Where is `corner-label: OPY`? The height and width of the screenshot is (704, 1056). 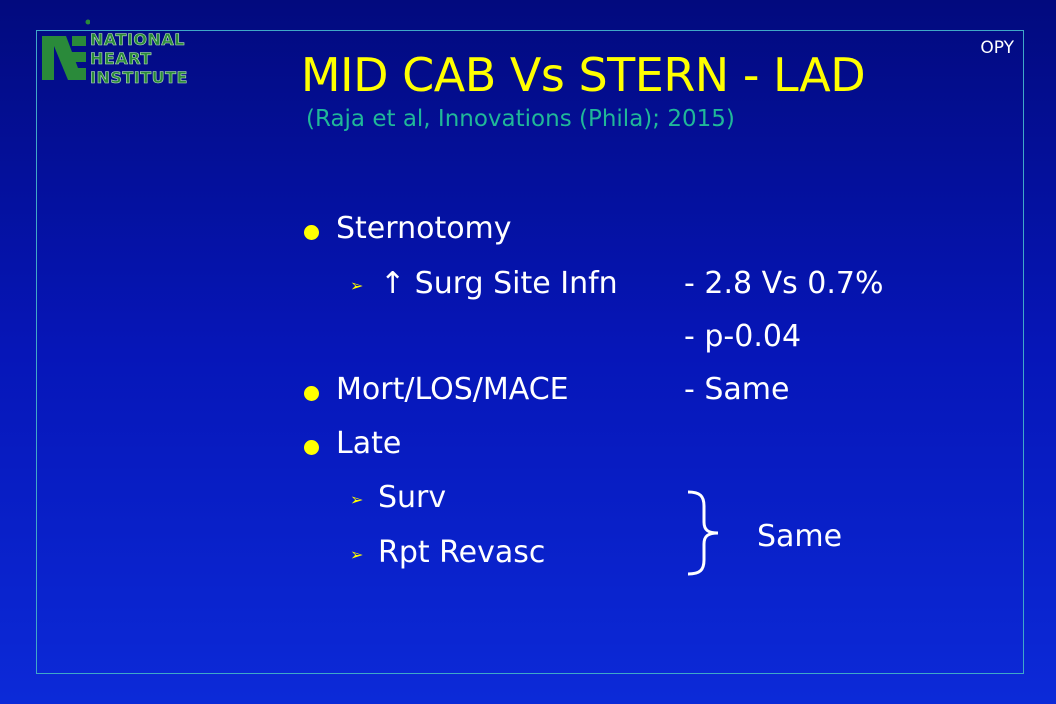 corner-label: OPY is located at coordinates (997, 48).